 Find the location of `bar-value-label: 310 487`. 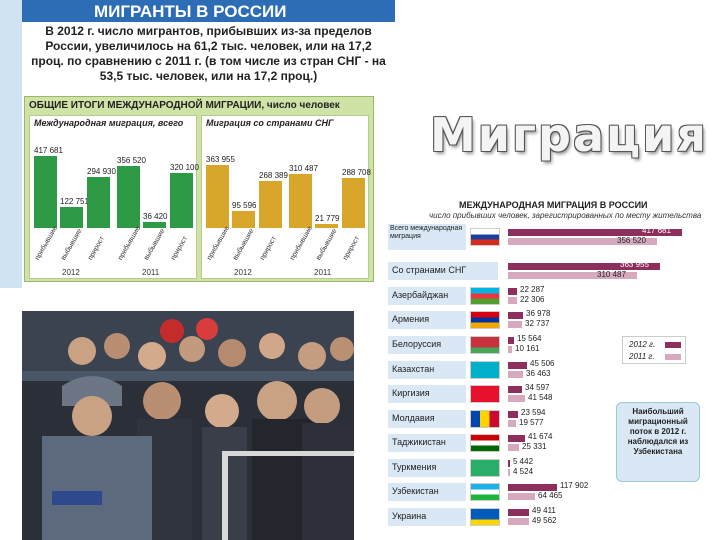

bar-value-label: 310 487 is located at coordinates (303, 168).